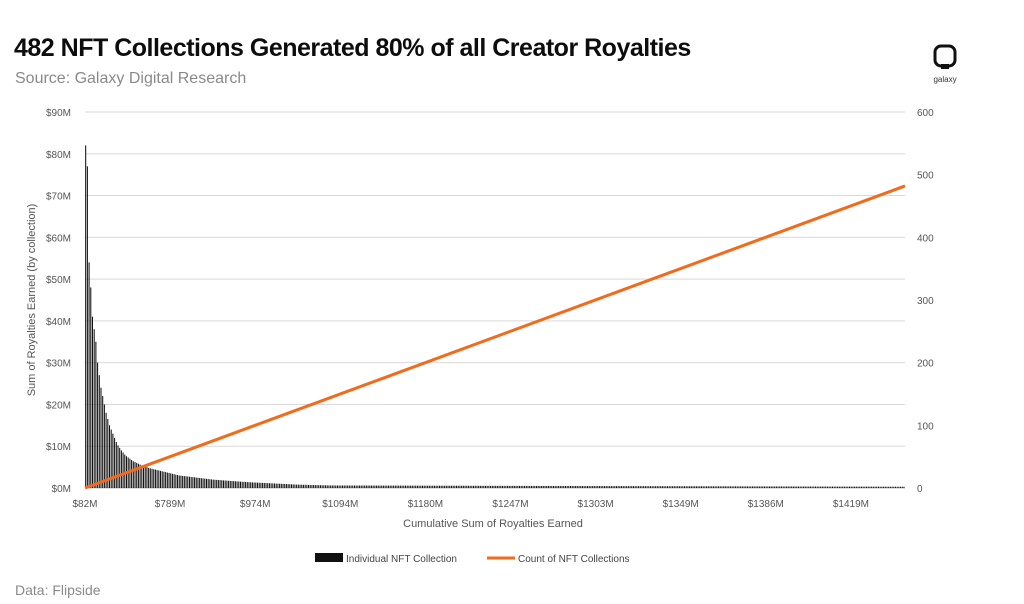  Describe the element at coordinates (58, 590) in the screenshot. I see `data-source-footer: Data: Flipside` at that location.